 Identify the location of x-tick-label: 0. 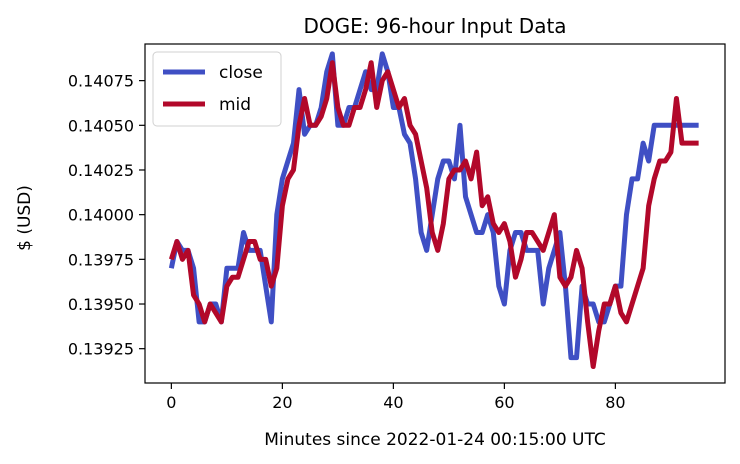
(171, 402).